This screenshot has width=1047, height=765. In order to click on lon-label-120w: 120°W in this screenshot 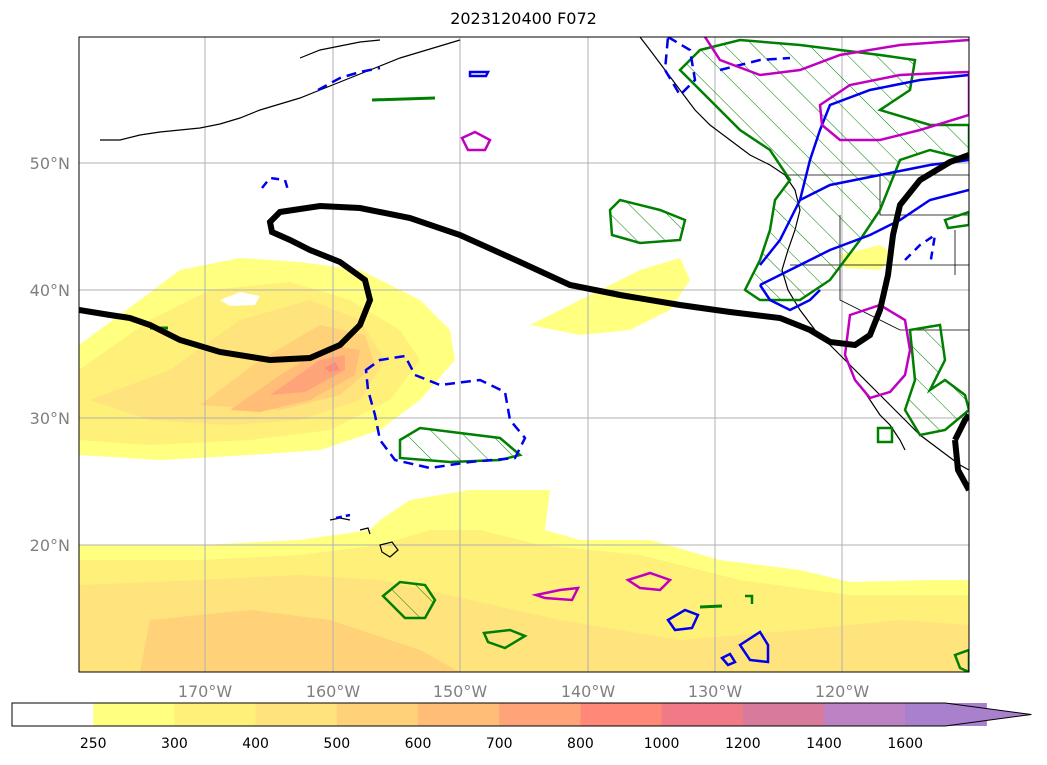, I will do `click(842, 691)`.